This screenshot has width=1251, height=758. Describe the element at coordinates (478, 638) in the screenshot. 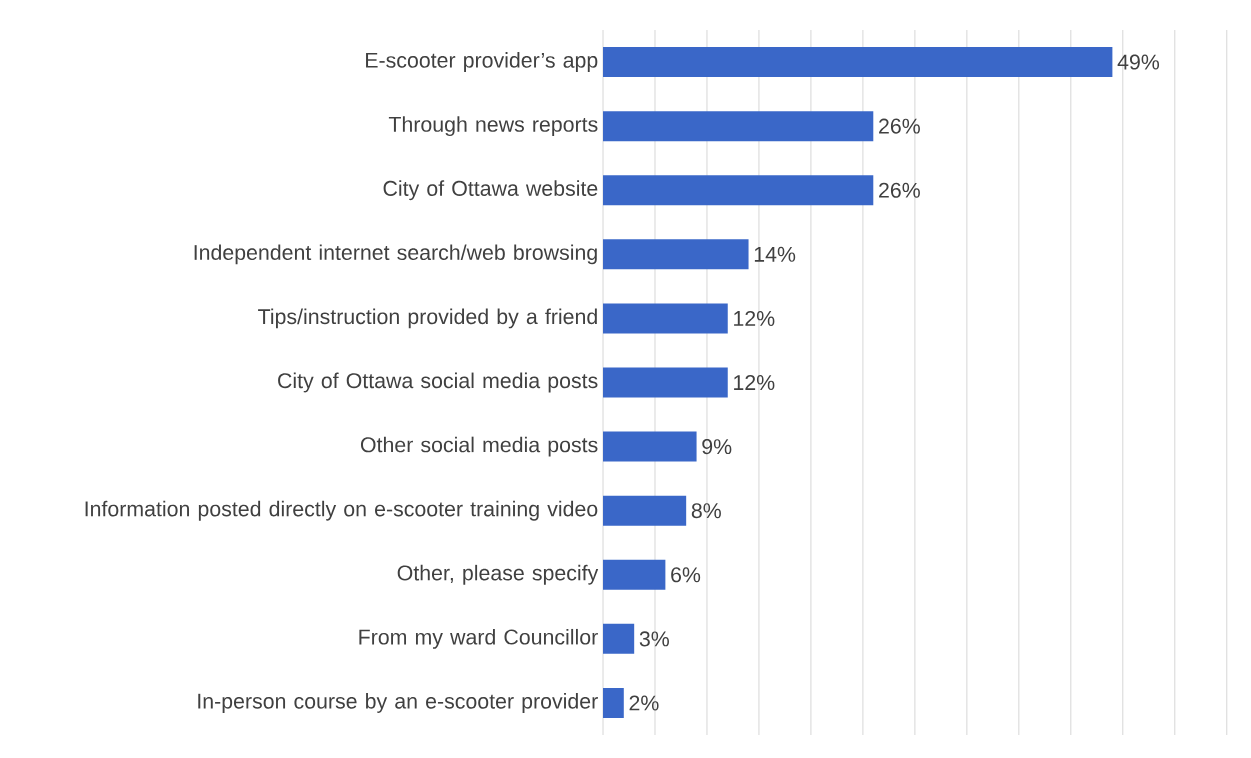

I see `y-tick-label: From my ward Councillor` at that location.